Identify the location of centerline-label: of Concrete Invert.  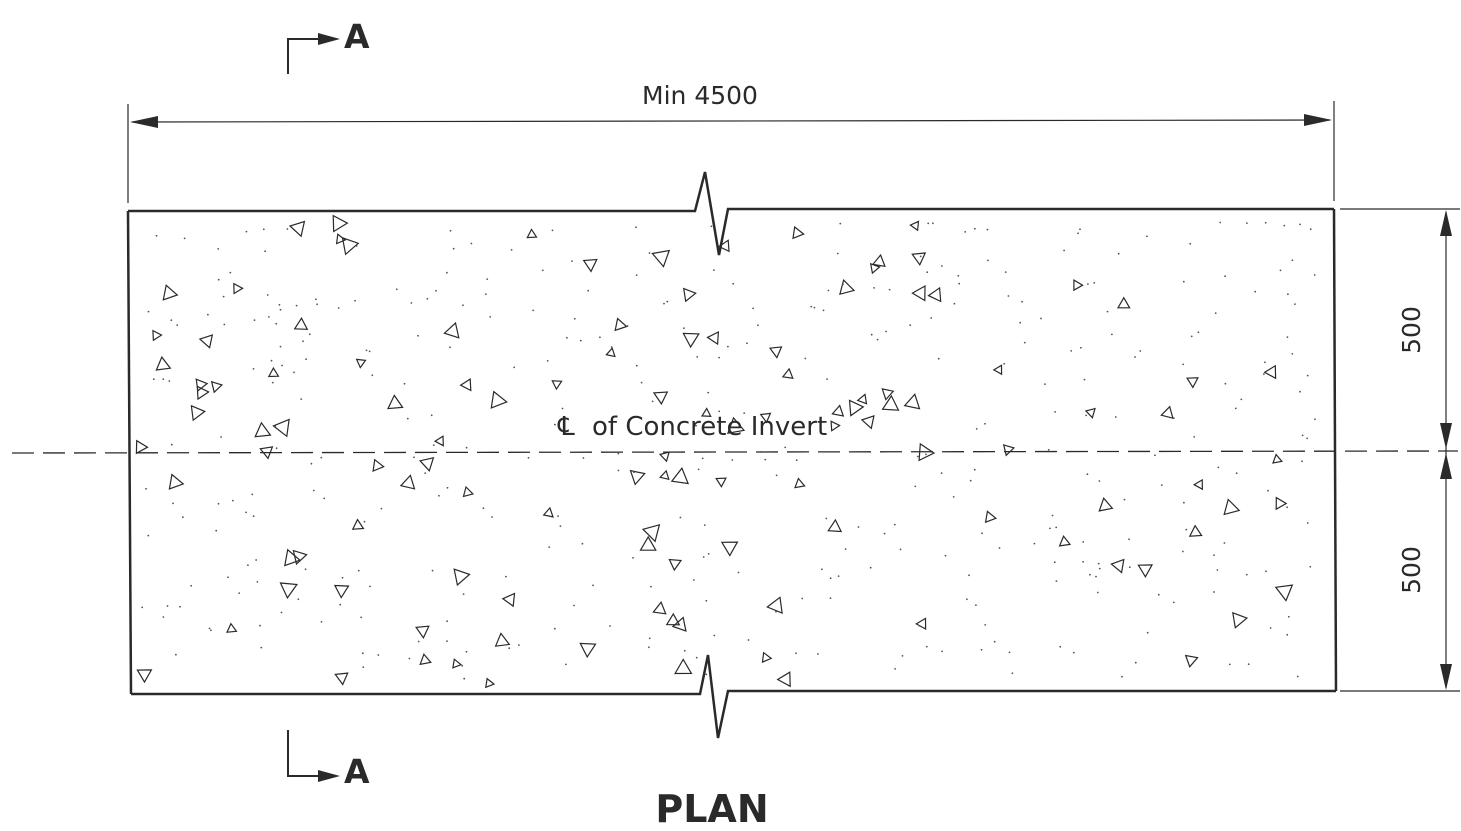
(709, 427).